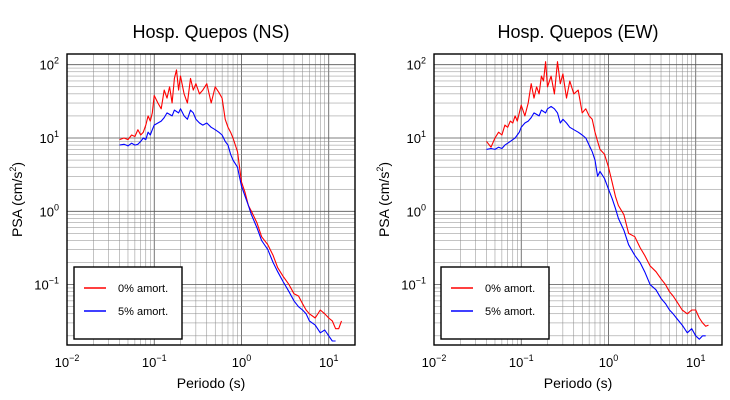 The image size is (730, 400). I want to click on chart1-y-tick-exp: 1, so click(423, 134).